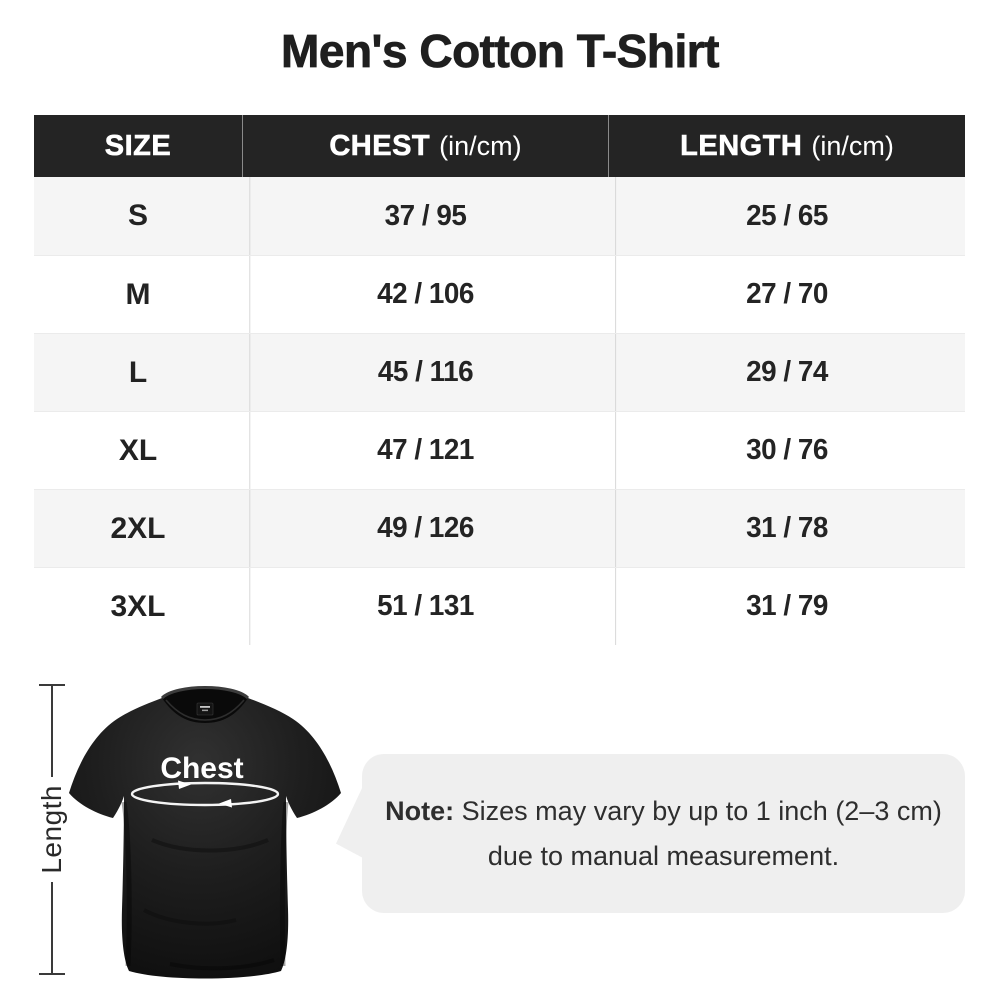 The width and height of the screenshot is (1000, 1000). Describe the element at coordinates (424, 294) in the screenshot. I see `chest-cell: 42 / 106` at that location.